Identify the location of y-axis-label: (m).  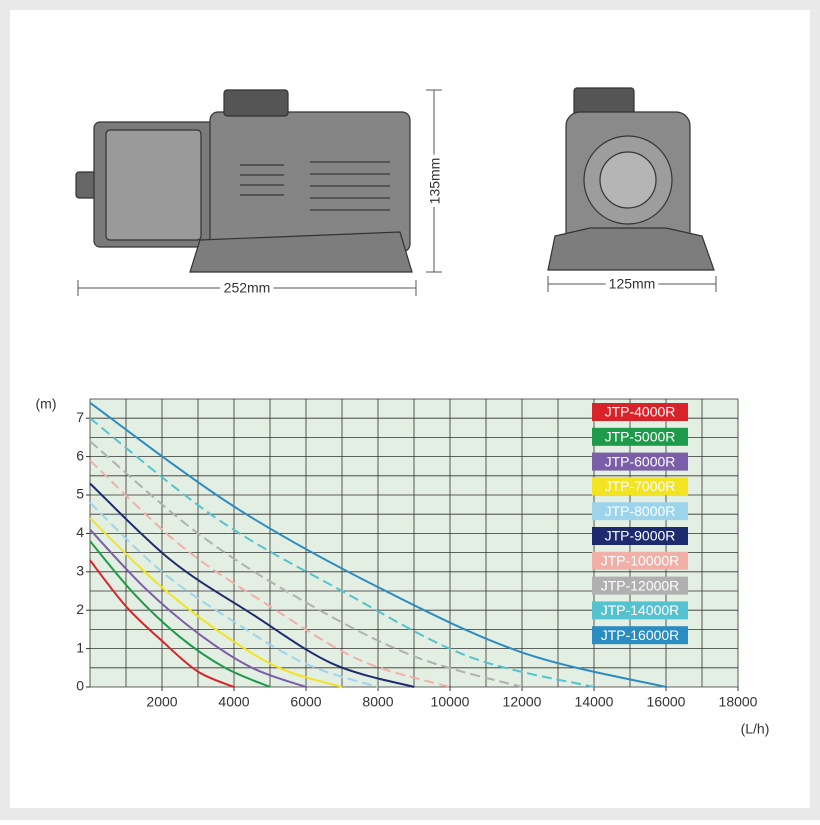
(46, 404).